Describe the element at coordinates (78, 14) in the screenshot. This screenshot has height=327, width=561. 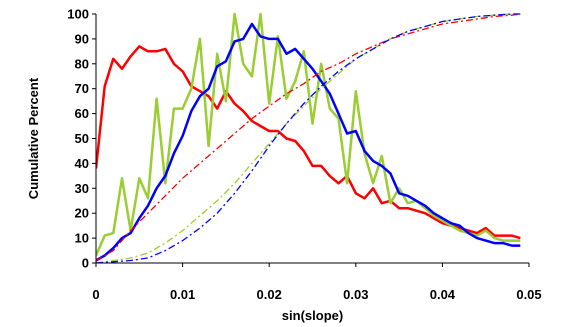
I see `y-tick-label: 100` at that location.